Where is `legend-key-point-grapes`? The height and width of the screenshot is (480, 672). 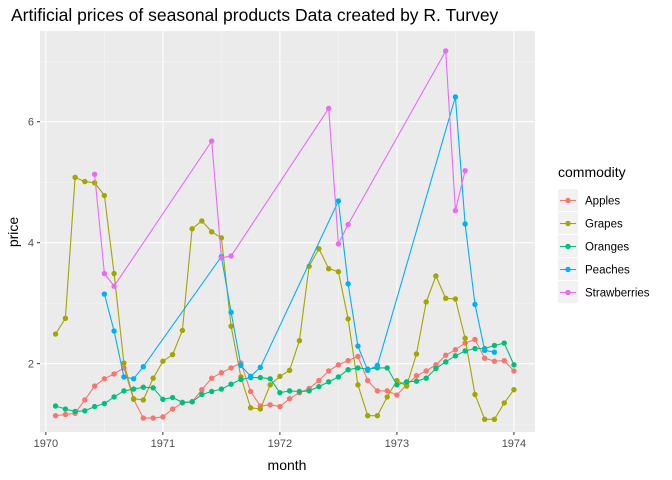 legend-key-point-grapes is located at coordinates (568, 223).